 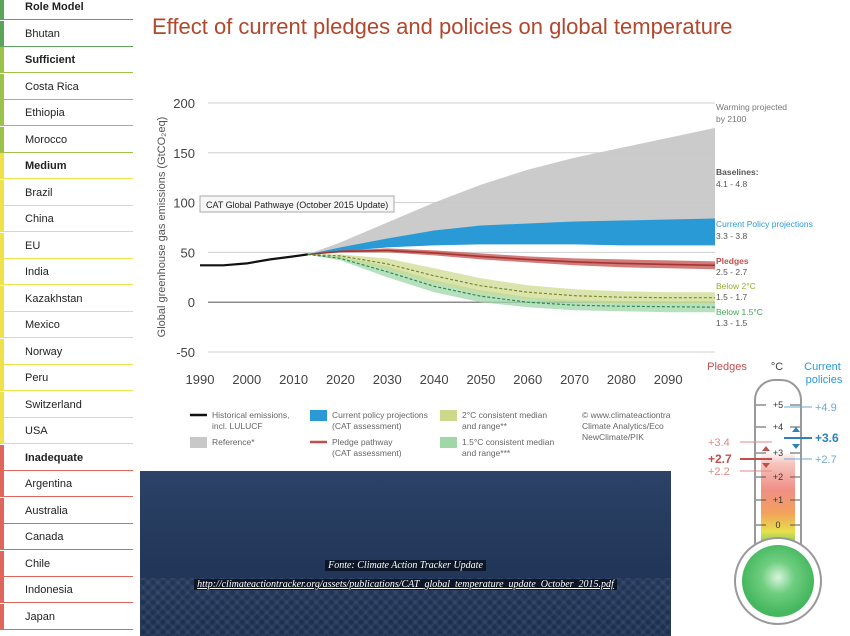 I want to click on sidebar-item-brazil: Brazil, so click(x=66, y=192).